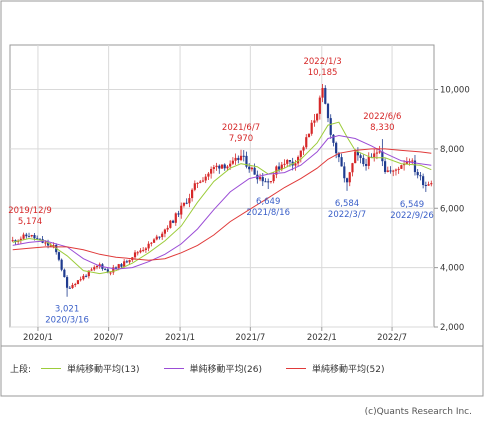 This screenshot has height=441, width=484. Describe the element at coordinates (322, 62) in the screenshot. I see `annotation-label: 2022/1/3` at that location.